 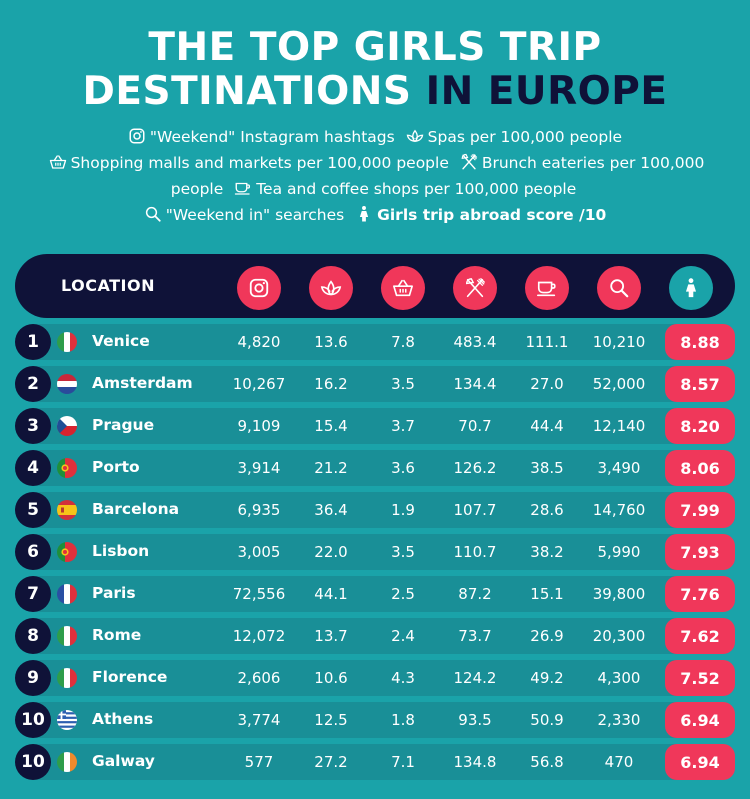 What do you see at coordinates (255, 215) in the screenshot?
I see `legend-label-searches: "Weekend in" searches` at bounding box center [255, 215].